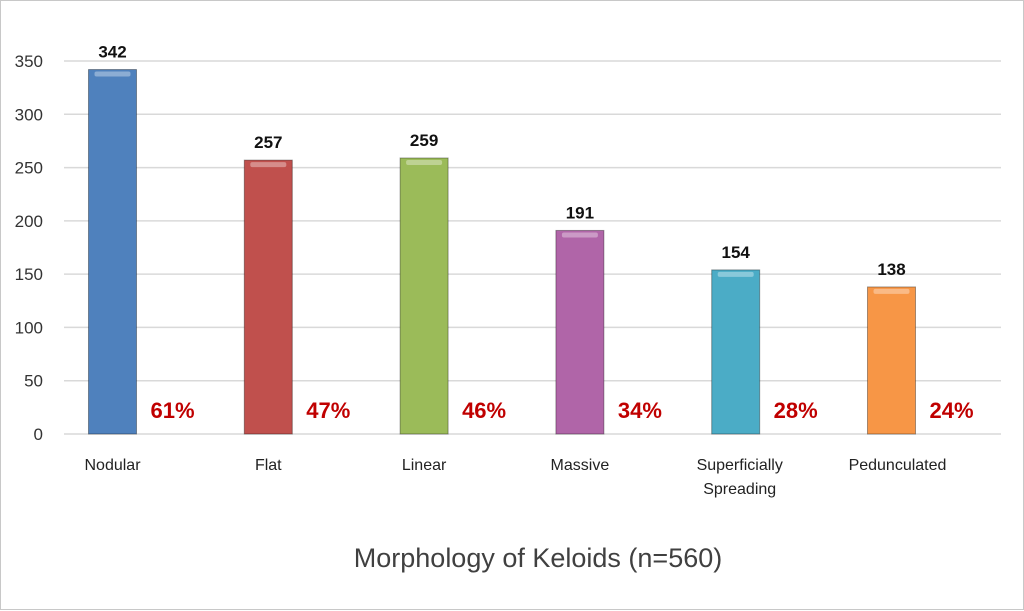  Describe the element at coordinates (736, 252) in the screenshot. I see `value-label: 154` at that location.